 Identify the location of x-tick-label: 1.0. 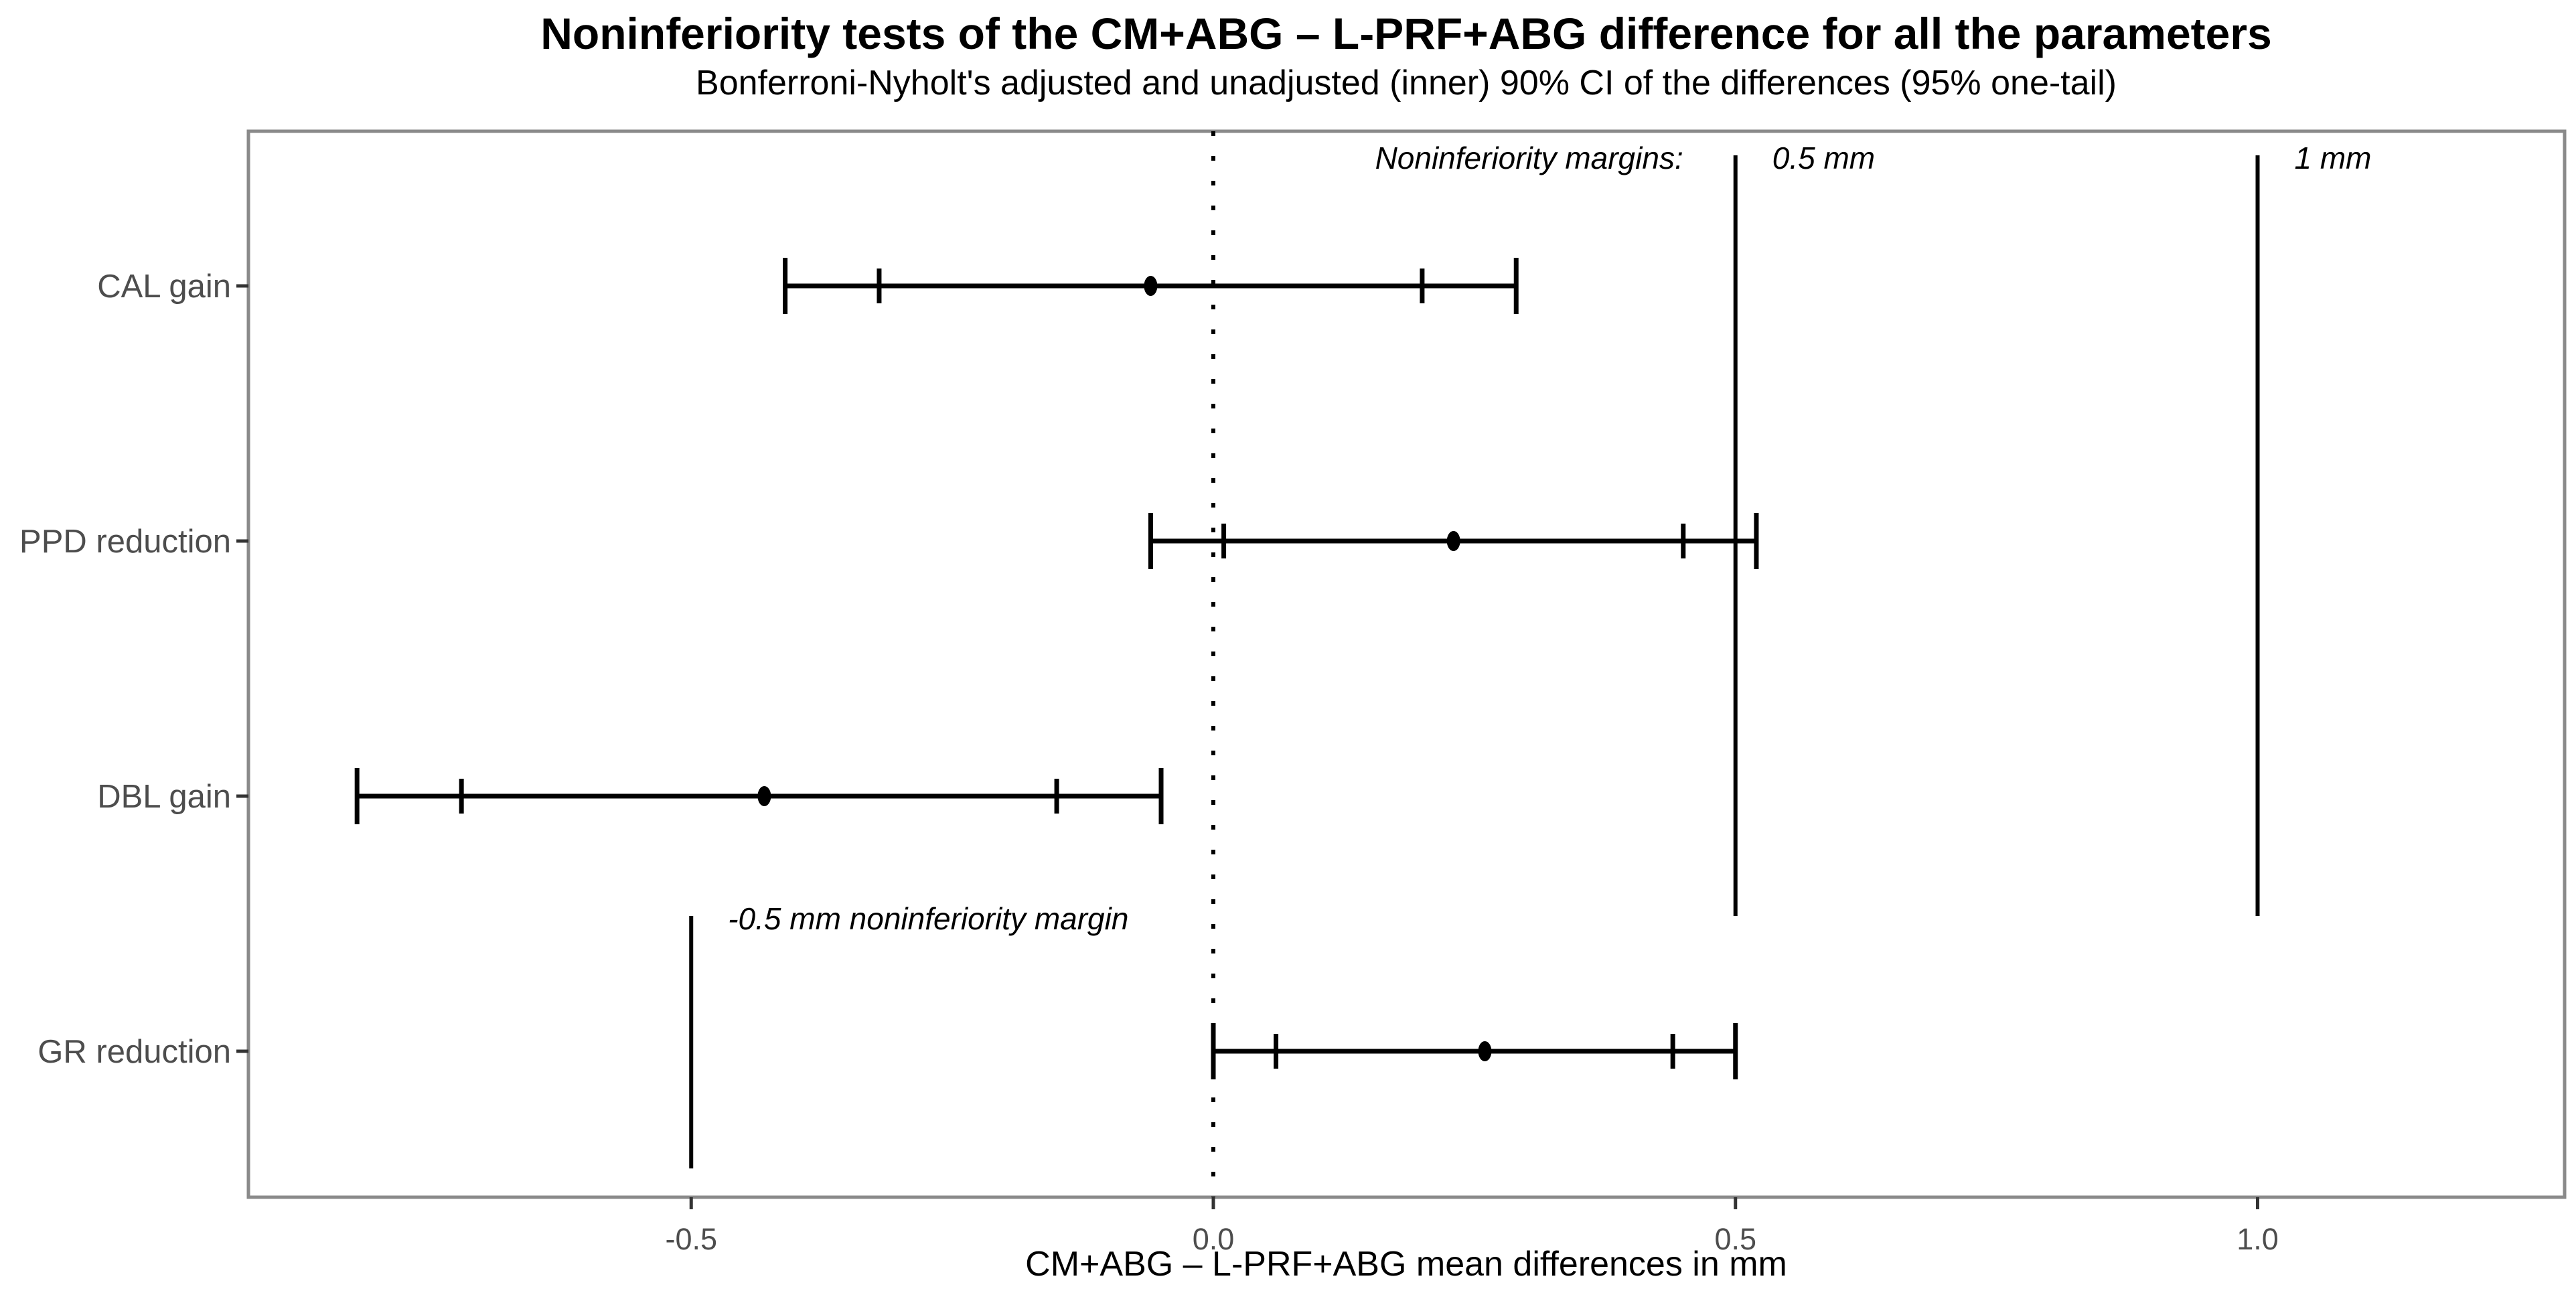
(2258, 1239).